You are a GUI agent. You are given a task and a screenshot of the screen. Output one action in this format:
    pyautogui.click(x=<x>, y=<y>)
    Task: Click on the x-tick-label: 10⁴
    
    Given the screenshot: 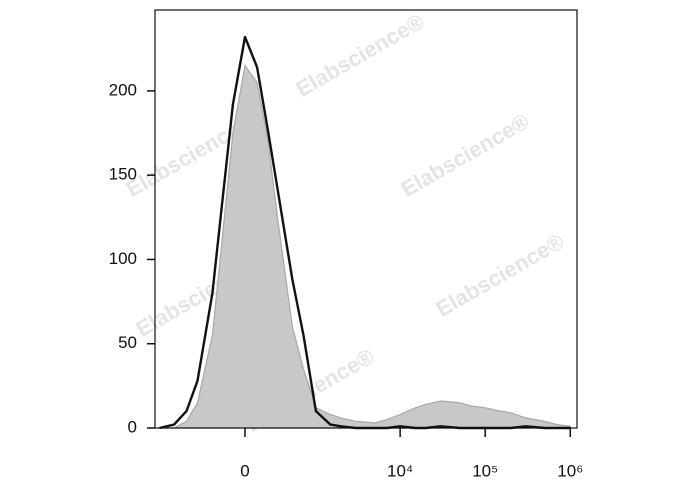 What is the action you would take?
    pyautogui.click(x=400, y=470)
    